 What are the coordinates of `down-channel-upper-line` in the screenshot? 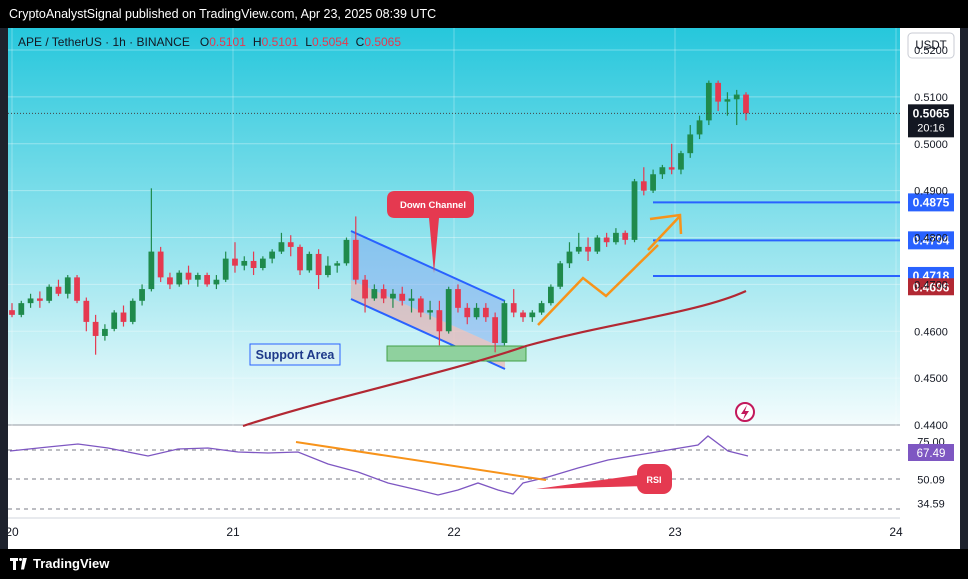 It's located at (428, 266).